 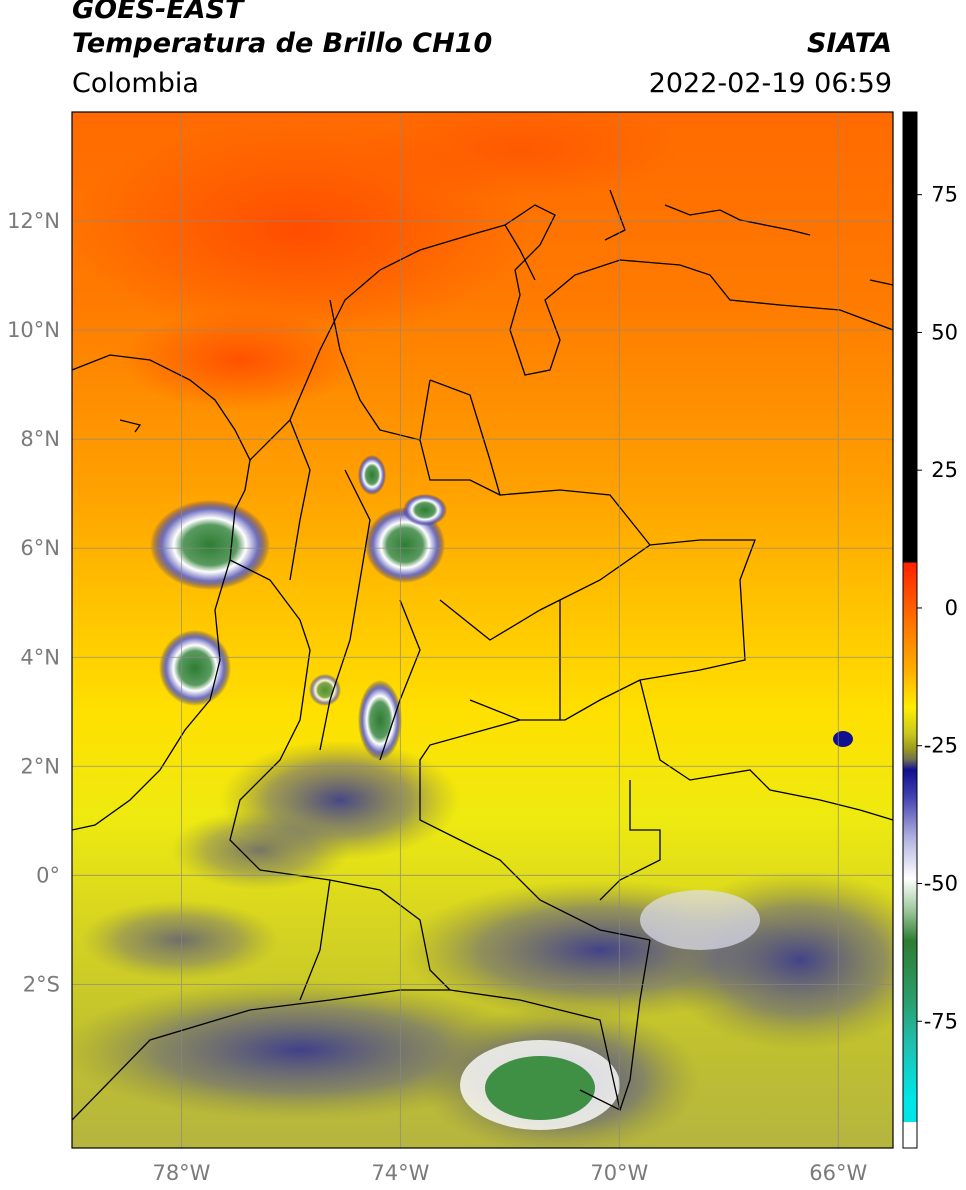 What do you see at coordinates (941, 746) in the screenshot?
I see `colorbar-tick-label: -25` at bounding box center [941, 746].